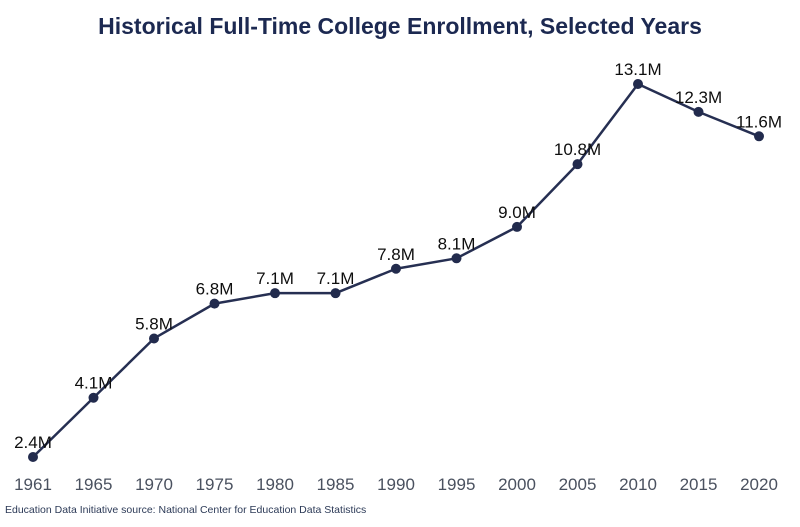 The height and width of the screenshot is (527, 800). I want to click on x-axis-tick-label: 1961, so click(33, 484).